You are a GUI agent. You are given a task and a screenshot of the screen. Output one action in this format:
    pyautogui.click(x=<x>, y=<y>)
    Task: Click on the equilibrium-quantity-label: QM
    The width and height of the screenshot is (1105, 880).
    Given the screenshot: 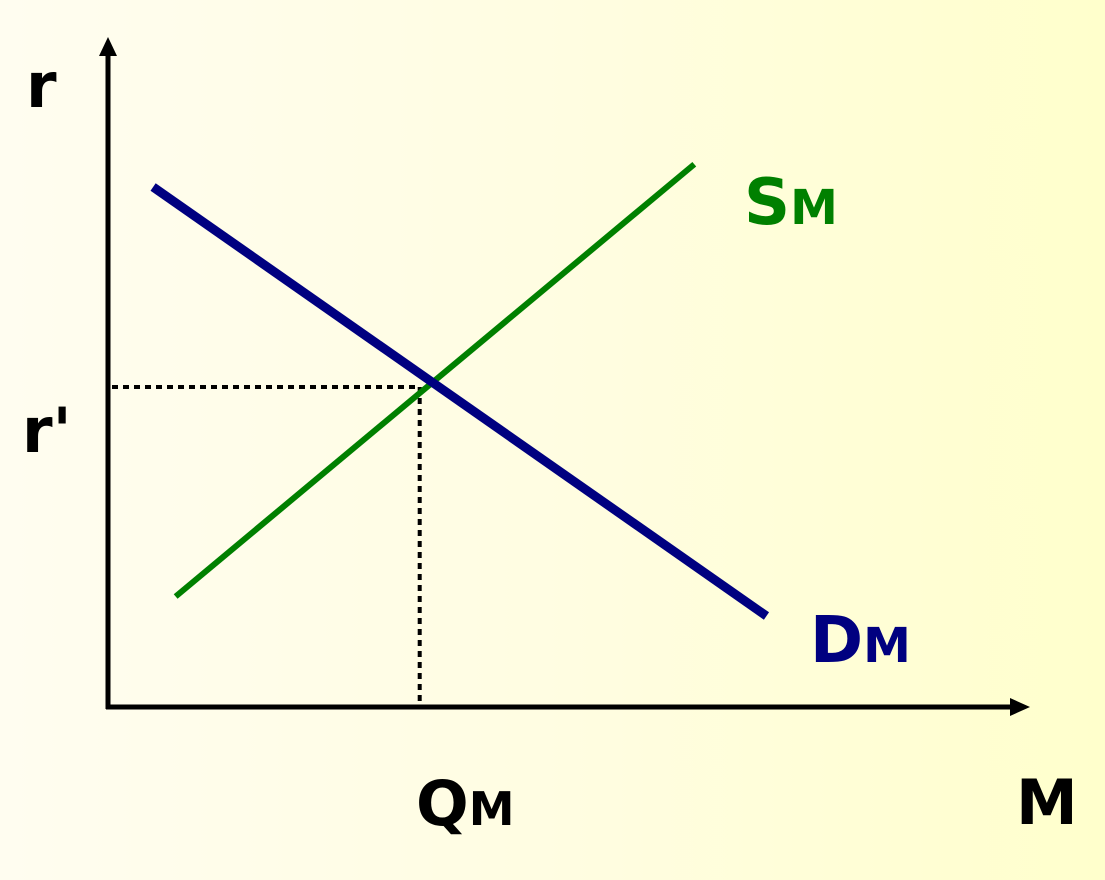 What is the action you would take?
    pyautogui.click(x=465, y=803)
    